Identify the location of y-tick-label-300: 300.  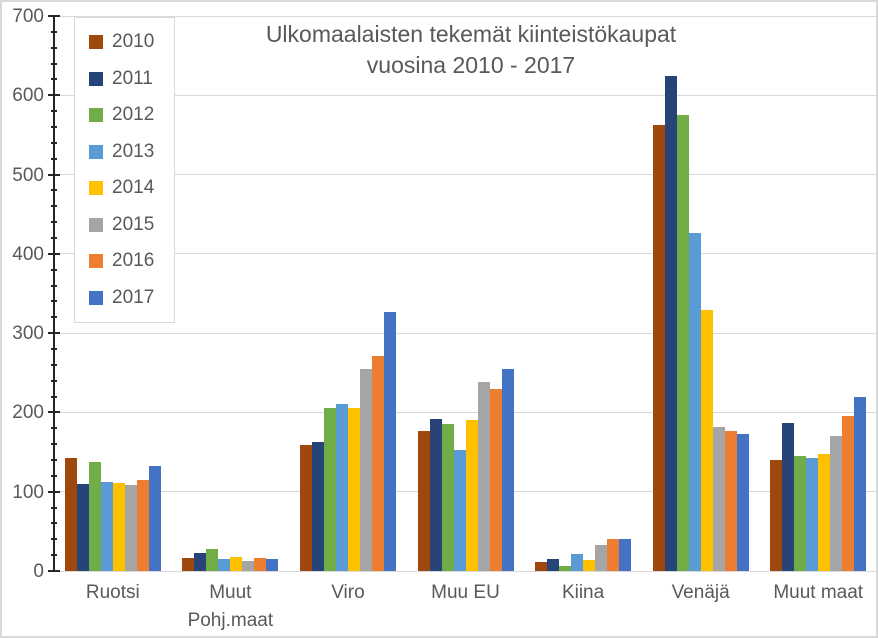
(28, 334).